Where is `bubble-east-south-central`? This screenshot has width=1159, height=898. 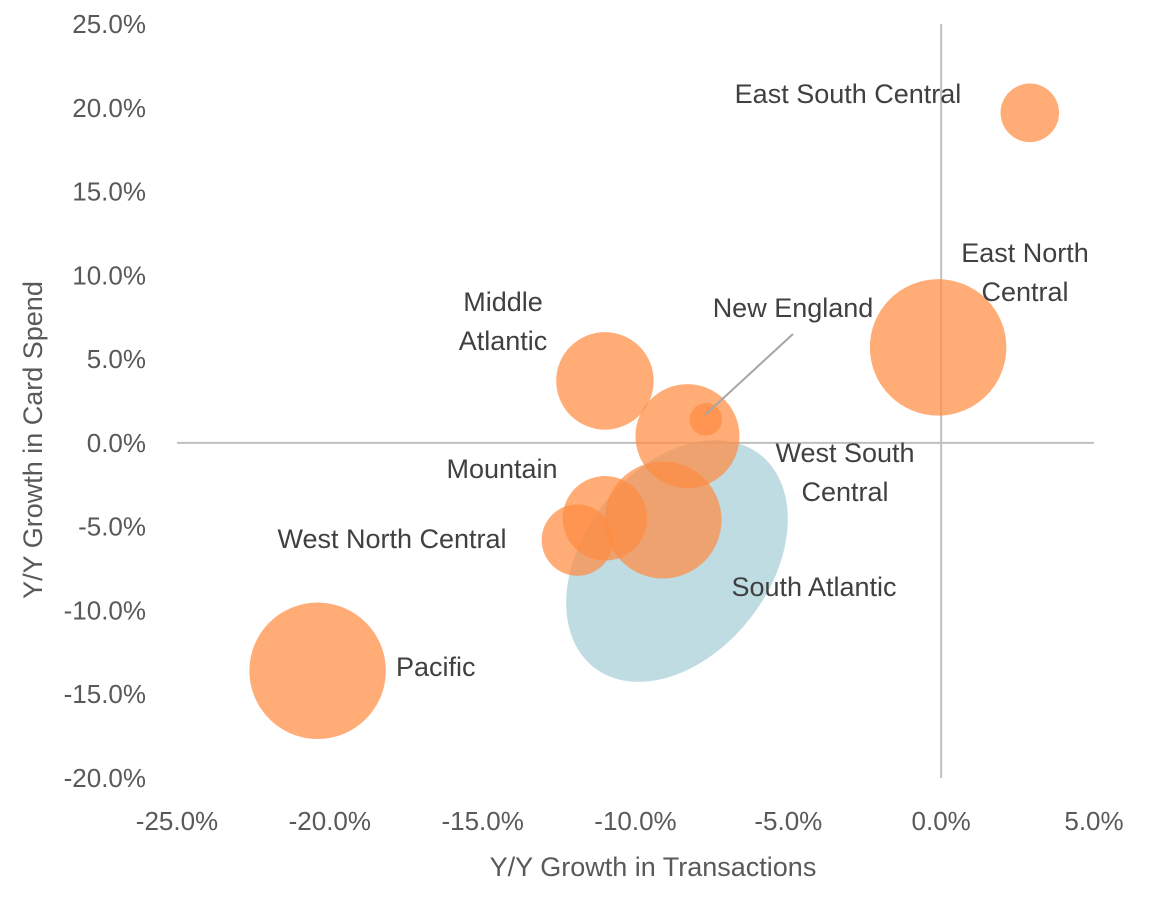
bubble-east-south-central is located at coordinates (1030, 113).